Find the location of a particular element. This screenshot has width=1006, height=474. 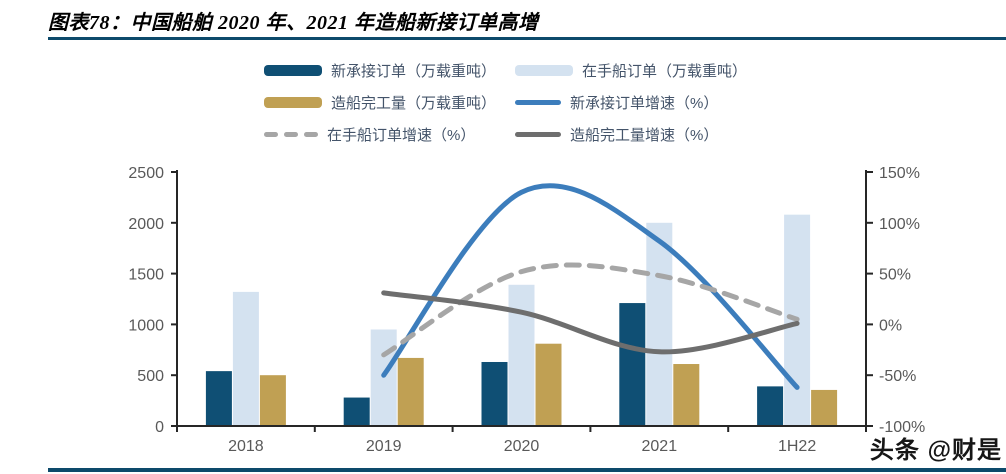

bar-new-orders-2021 is located at coordinates (632, 364).